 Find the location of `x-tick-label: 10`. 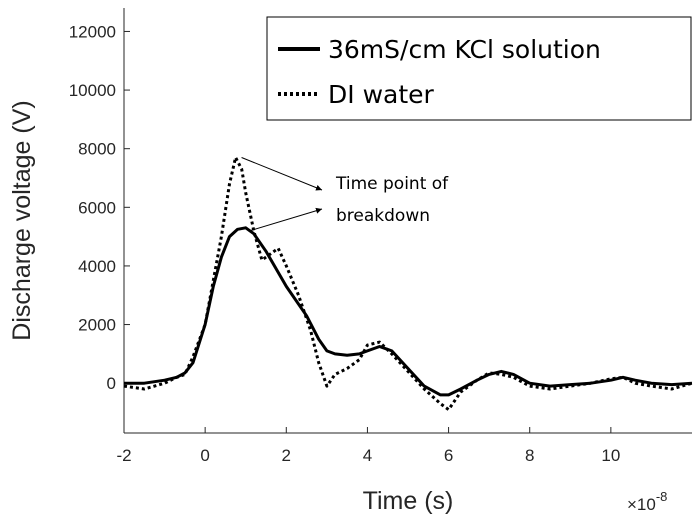

x-tick-label: 10 is located at coordinates (610, 455).